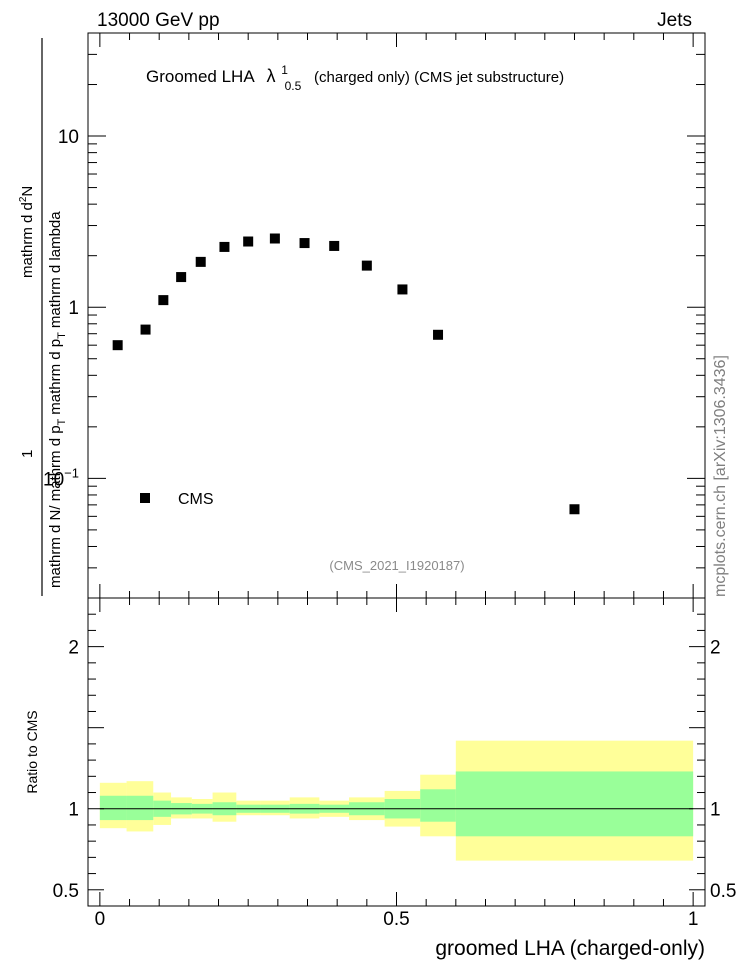 This screenshot has width=746, height=972. Describe the element at coordinates (32, 751) in the screenshot. I see `ratio-y-axis-label: Ratio to CMS` at that location.